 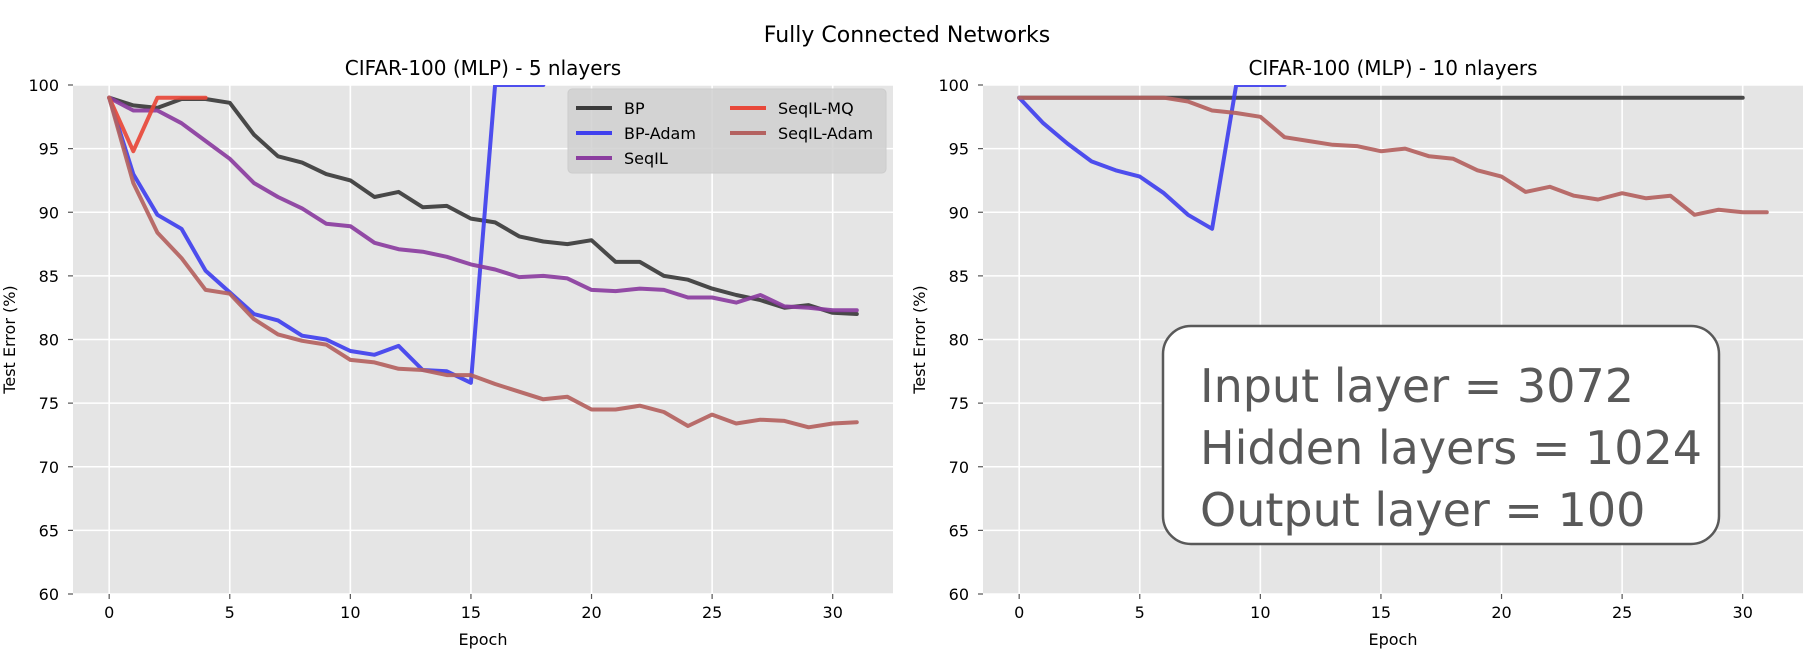 What do you see at coordinates (907, 35) in the screenshot?
I see `figure-title: Fully Connected Networks` at bounding box center [907, 35].